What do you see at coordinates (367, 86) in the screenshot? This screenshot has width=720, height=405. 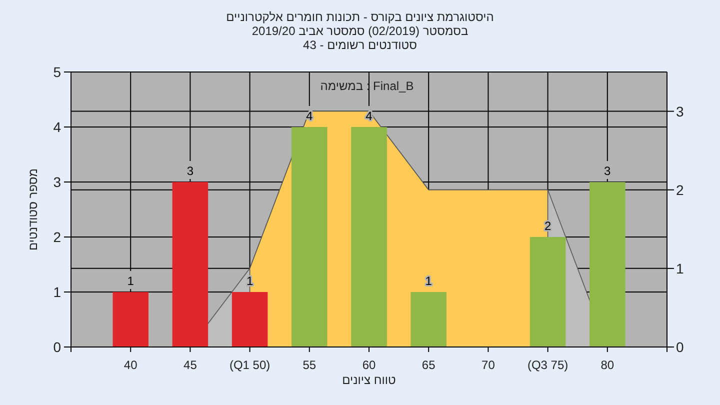 I see `annotation: Final_B : במשימה` at bounding box center [367, 86].